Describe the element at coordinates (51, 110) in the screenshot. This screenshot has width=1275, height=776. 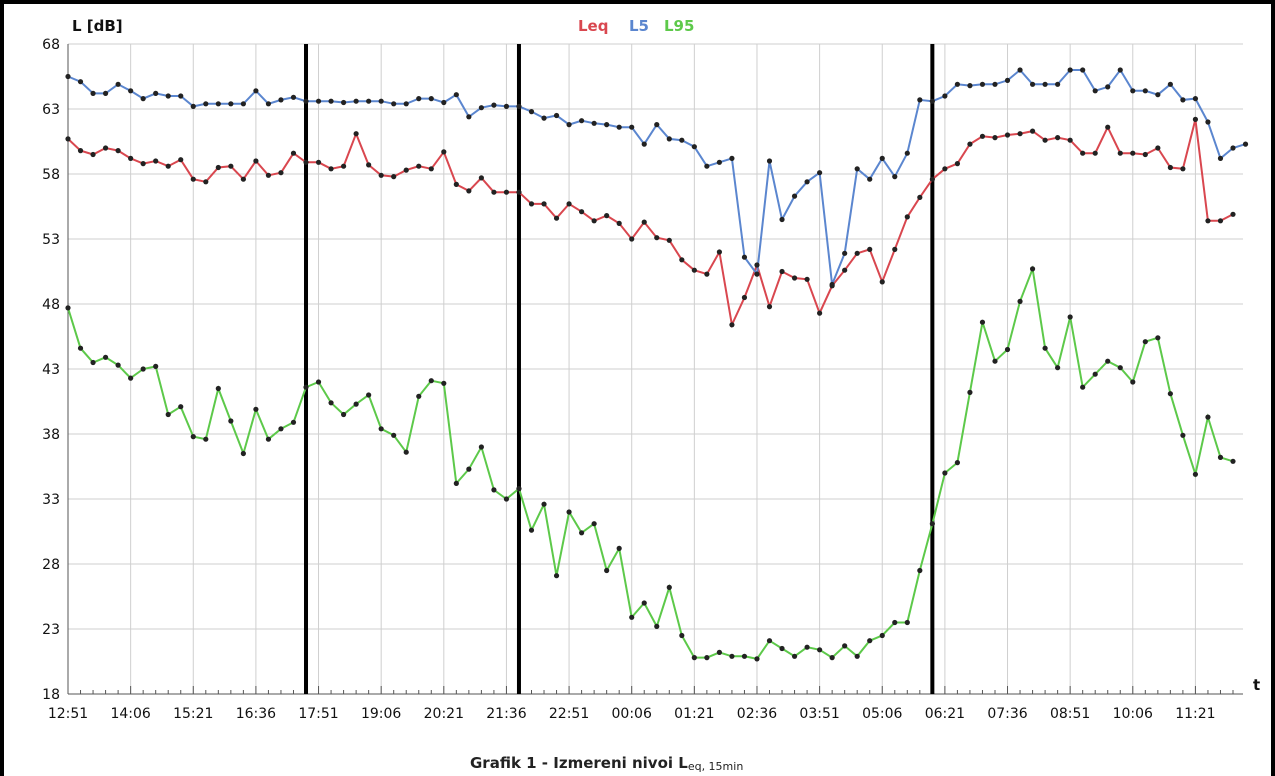
I see `y-tick-label: 63` at that location.